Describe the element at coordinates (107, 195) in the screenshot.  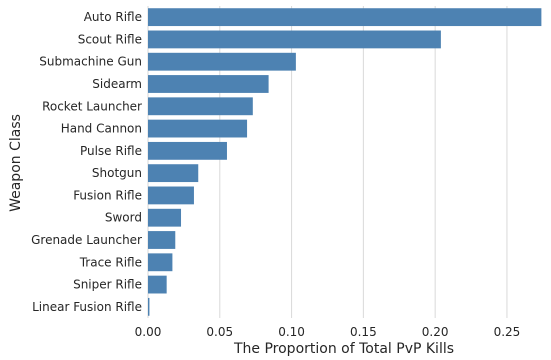
I see `category-label: Fusion Rifle` at that location.